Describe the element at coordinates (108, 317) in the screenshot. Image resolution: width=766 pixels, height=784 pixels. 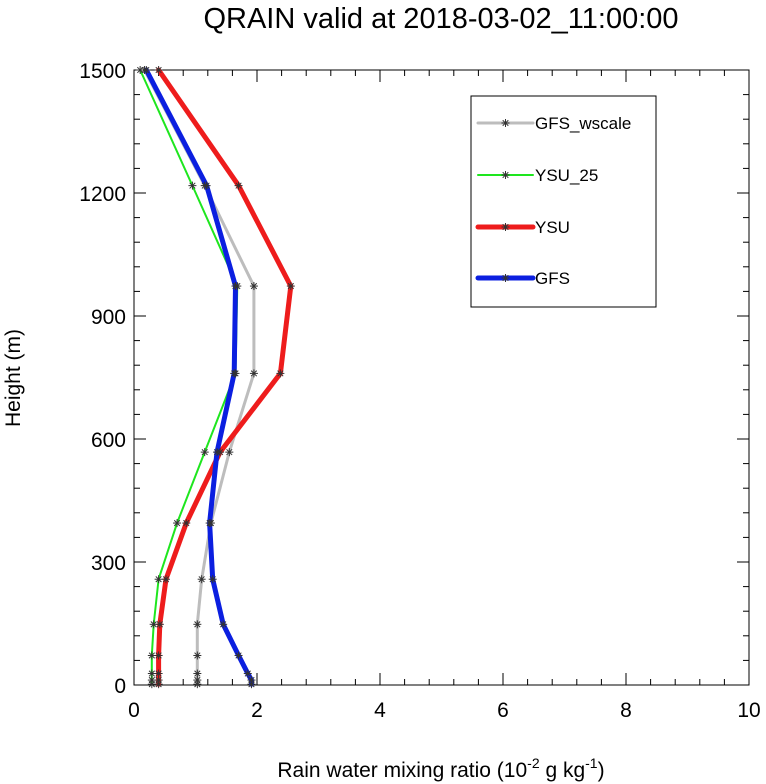
I see `y-tick-label: 900` at that location.